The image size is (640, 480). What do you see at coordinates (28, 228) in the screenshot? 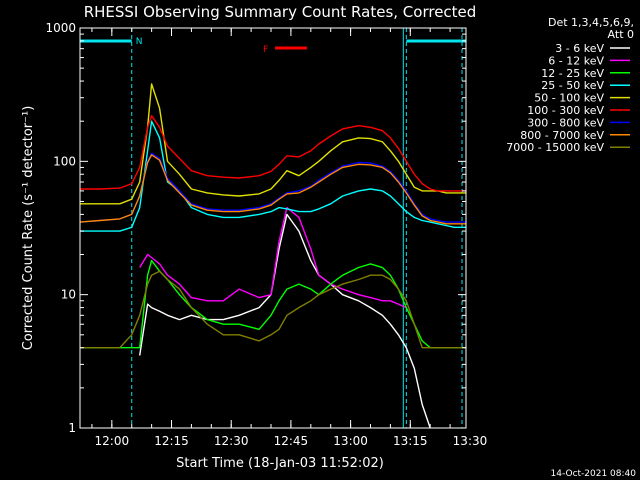
I see `y-axis-label: Corrected Count Rate (s⁻¹ detector⁻¹)` at bounding box center [28, 228].